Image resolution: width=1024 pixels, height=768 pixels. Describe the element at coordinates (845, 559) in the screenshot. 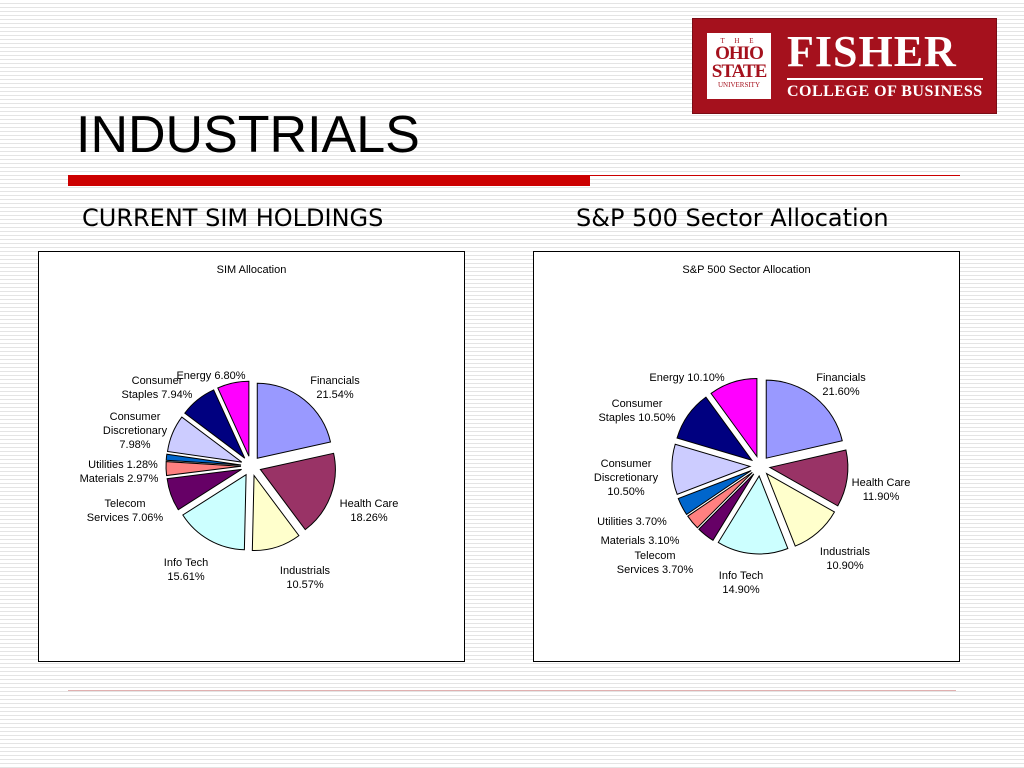

I see `slice-label-industrials: Industrials 10.90%` at that location.